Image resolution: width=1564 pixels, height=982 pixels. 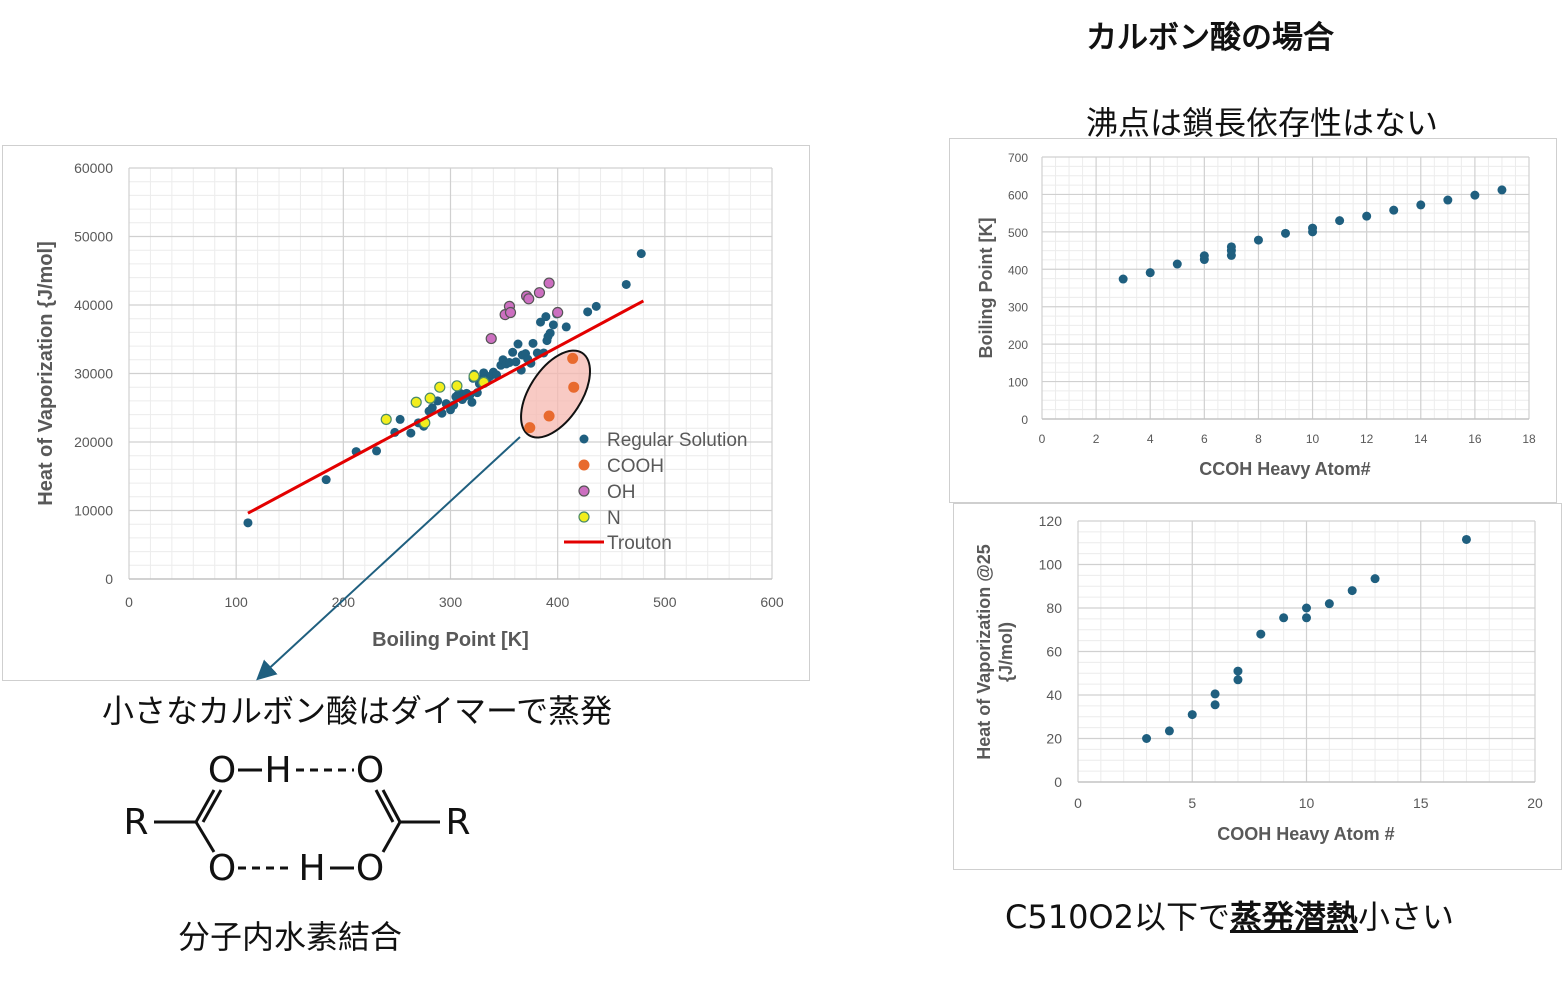 What do you see at coordinates (1367, 439) in the screenshot?
I see `x-tick-label: 12` at bounding box center [1367, 439].